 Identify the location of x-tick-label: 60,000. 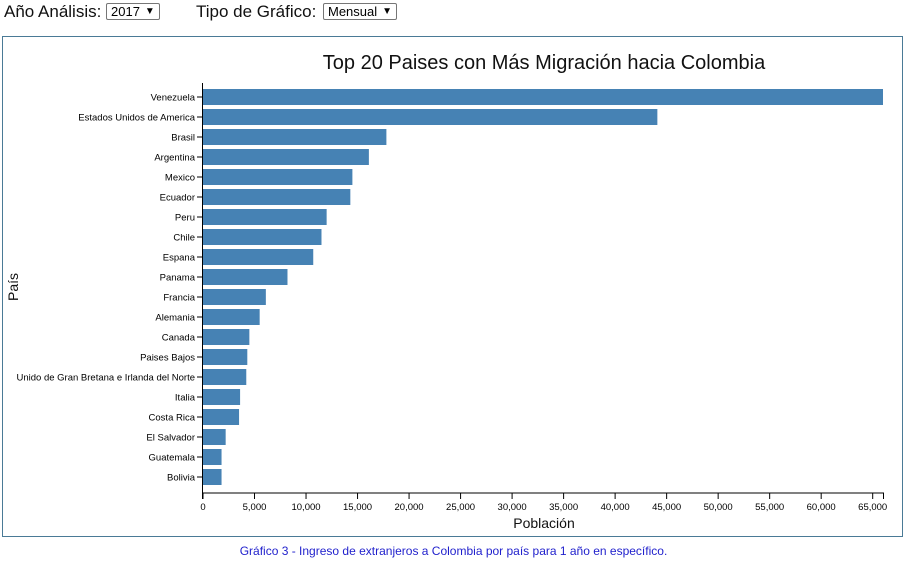
(821, 507).